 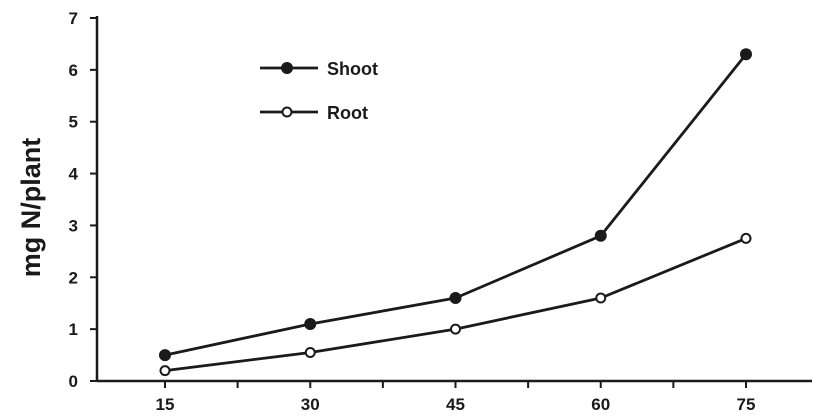 I want to click on y-tick-label: 7, so click(x=73, y=18).